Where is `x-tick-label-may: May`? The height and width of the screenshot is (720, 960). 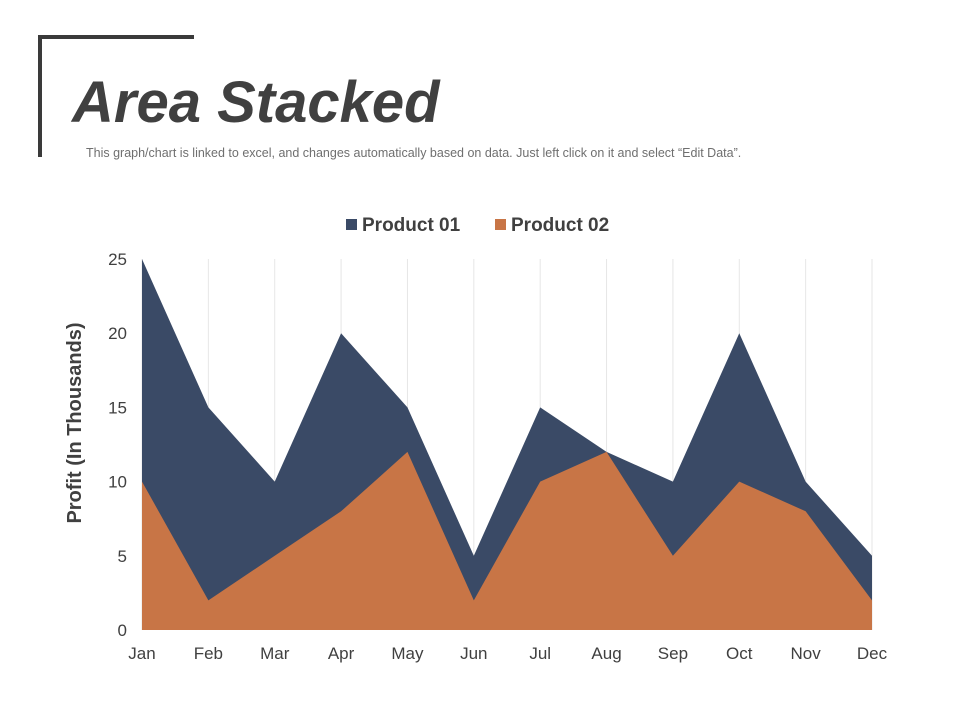 x-tick-label-may: May is located at coordinates (407, 653).